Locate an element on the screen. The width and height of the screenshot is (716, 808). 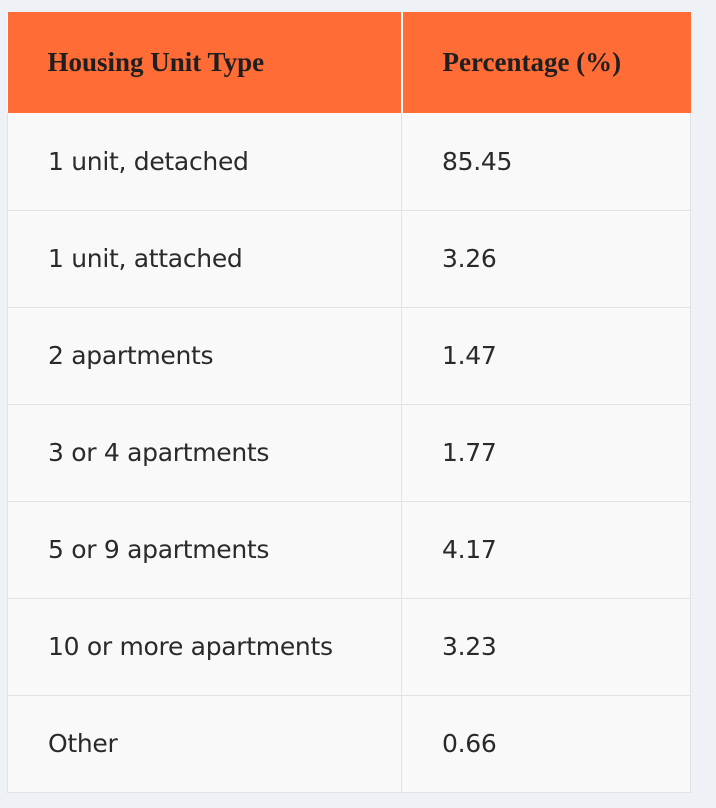
cell-percentage: 1.47 is located at coordinates (546, 355).